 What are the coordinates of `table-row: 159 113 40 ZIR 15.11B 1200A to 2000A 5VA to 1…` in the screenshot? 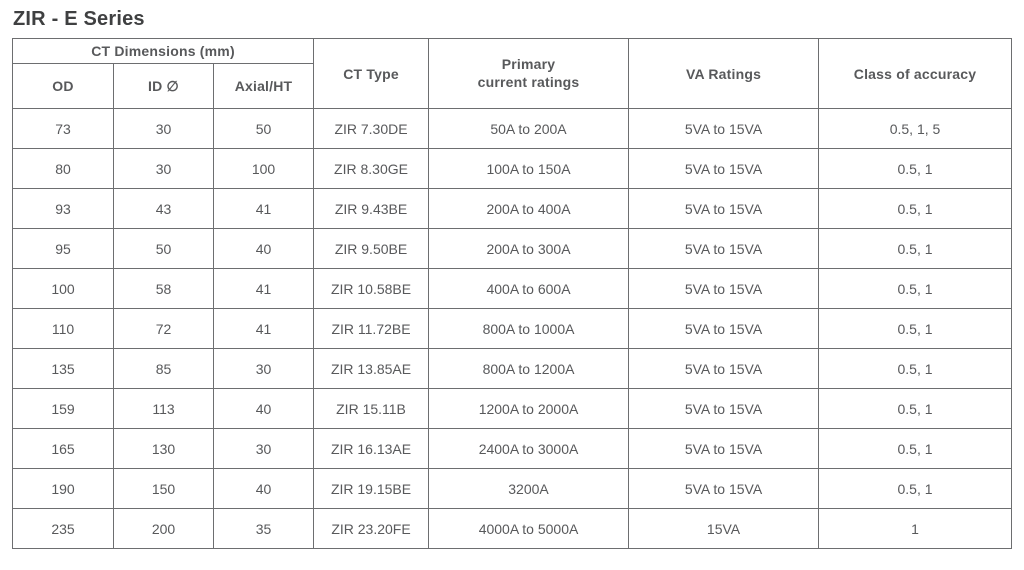 It's located at (512, 408).